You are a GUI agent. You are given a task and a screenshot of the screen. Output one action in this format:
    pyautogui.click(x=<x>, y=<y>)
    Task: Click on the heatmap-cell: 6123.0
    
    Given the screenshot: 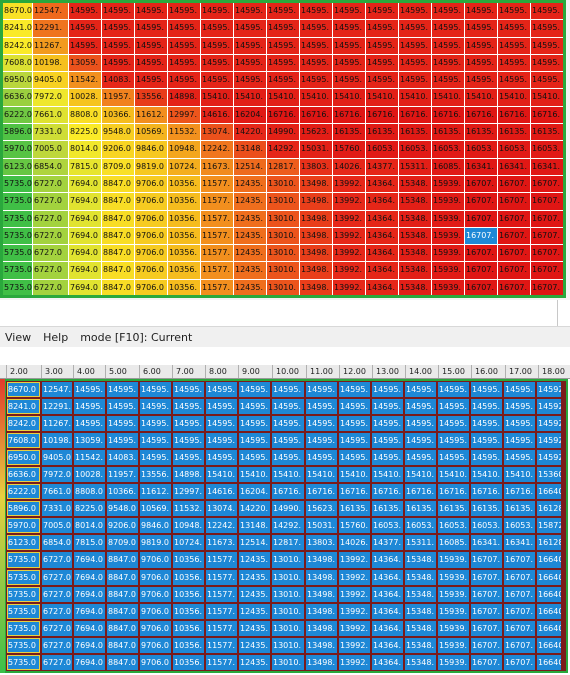 What is the action you would take?
    pyautogui.click(x=18, y=167)
    